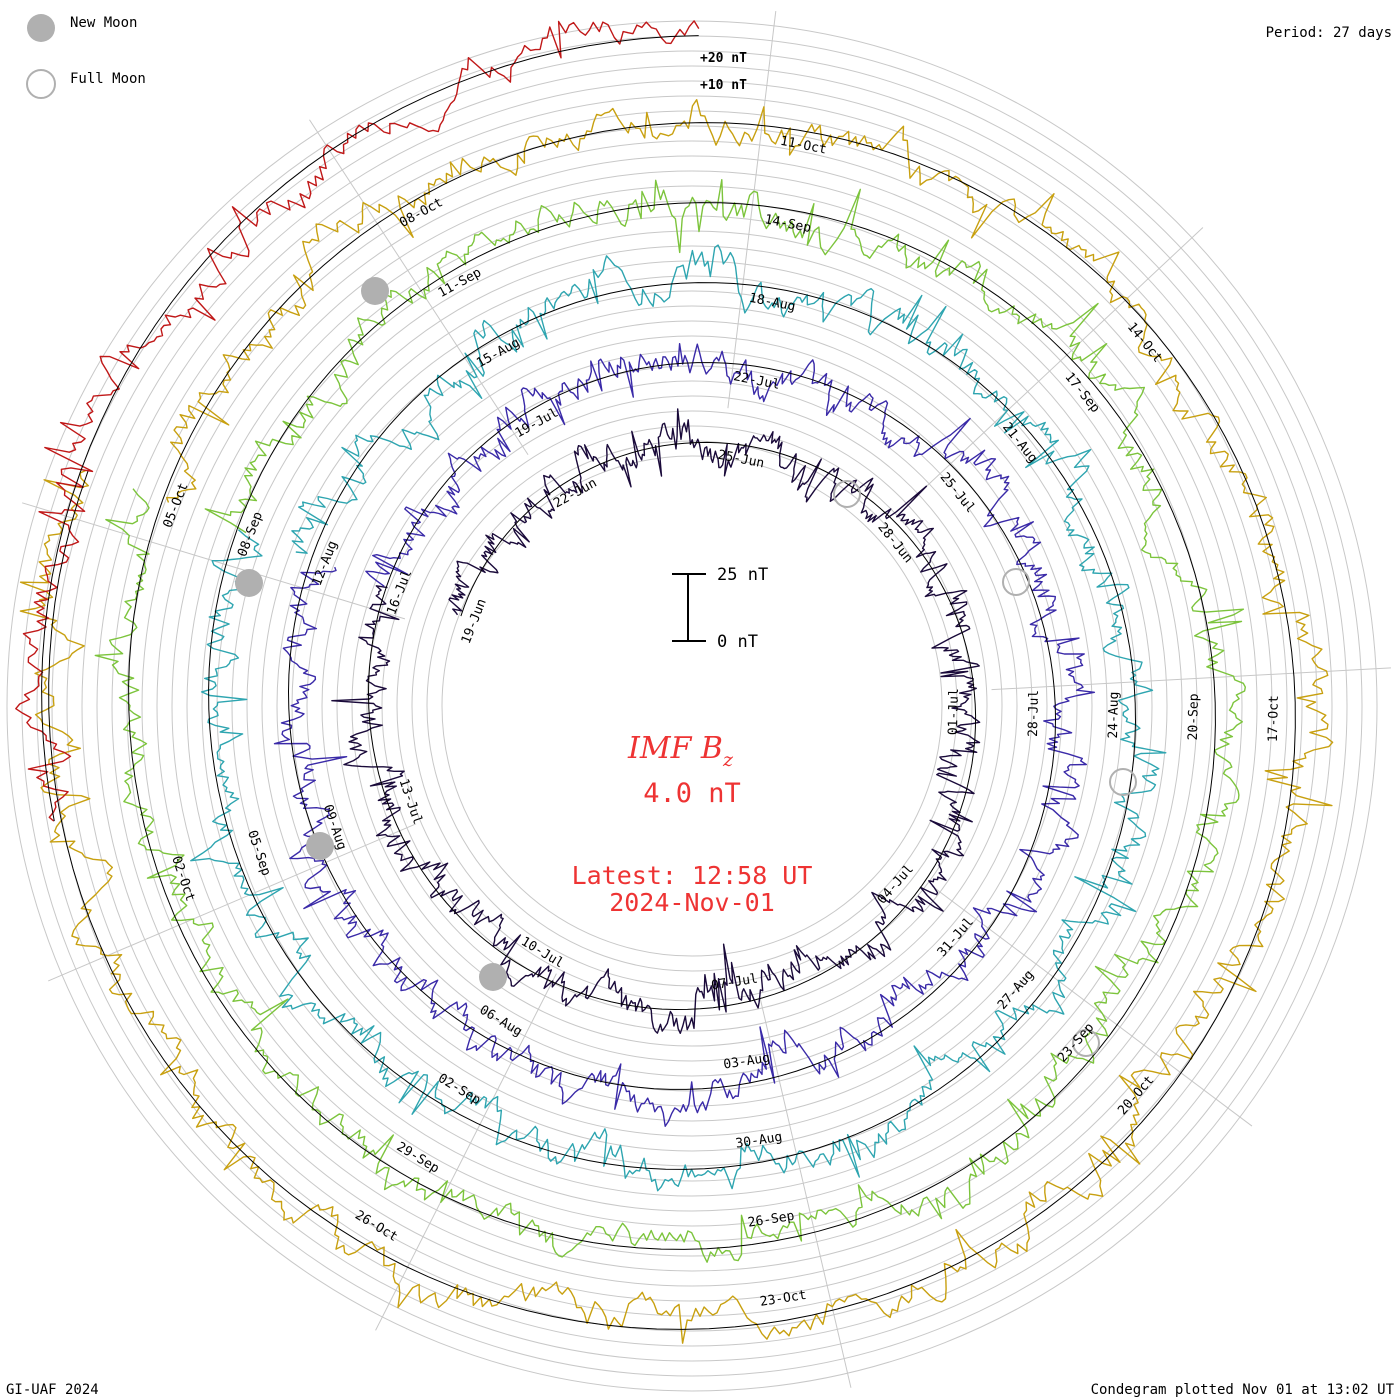 The height and width of the screenshot is (1400, 1400). I want to click on date-label: 19-Jul, so click(537, 423).